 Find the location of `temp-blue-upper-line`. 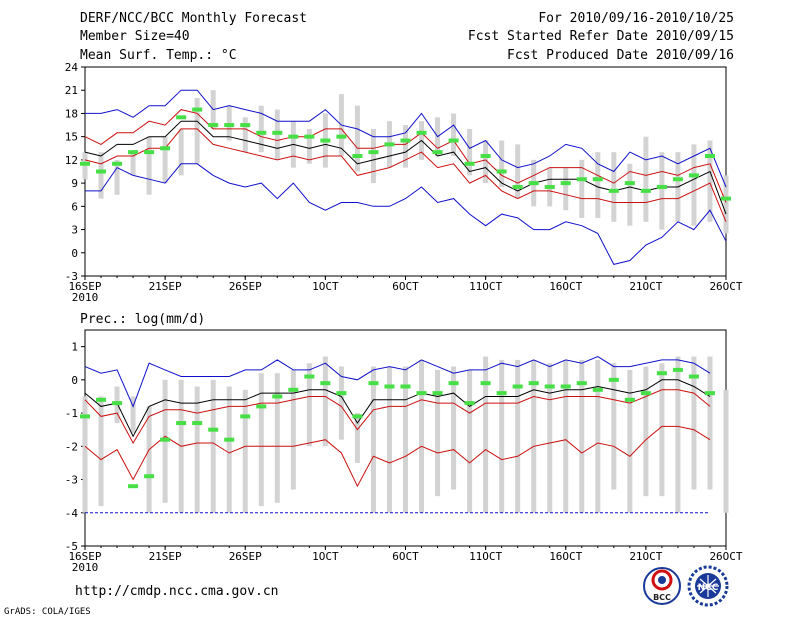

temp-blue-upper-line is located at coordinates (406, 138).